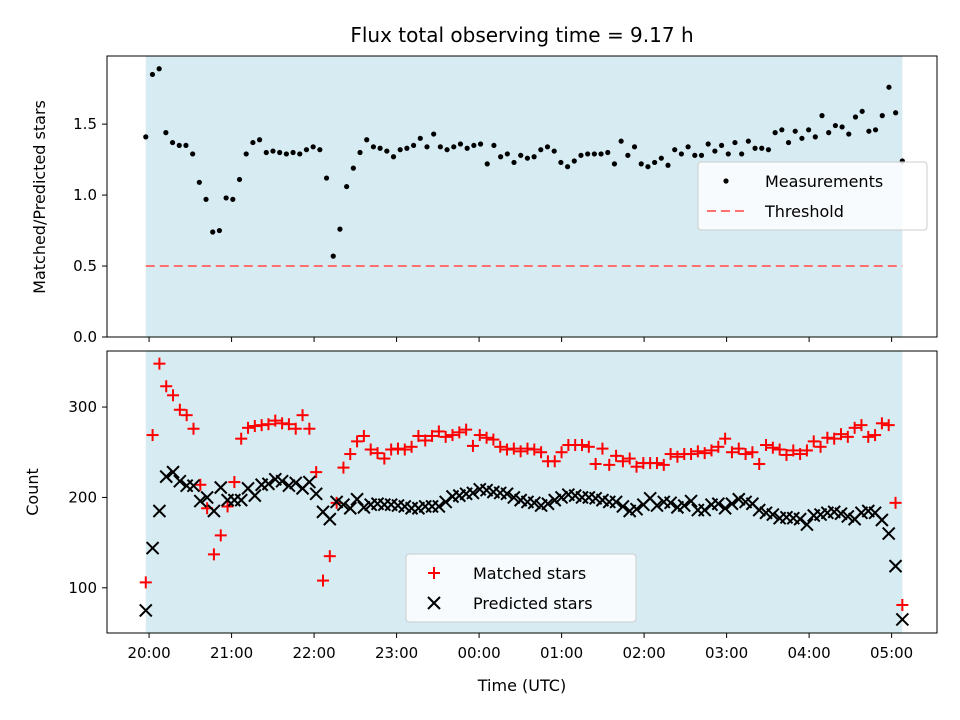 This screenshot has height=720, width=960. Describe the element at coordinates (148, 653) in the screenshot. I see `x-tick-label: 20:00` at that location.